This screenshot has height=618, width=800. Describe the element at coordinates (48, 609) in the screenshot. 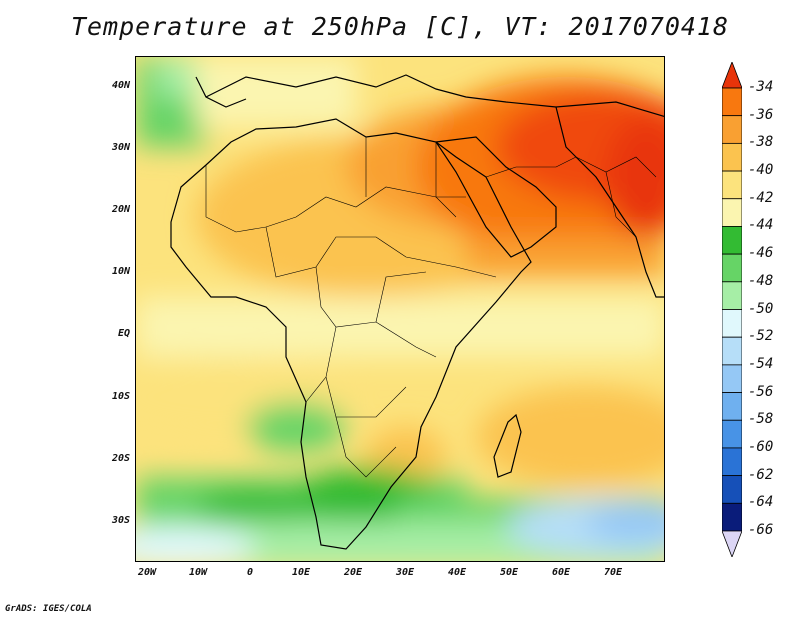

I see `grads-credit: GrADS: IGES/COLA` at that location.